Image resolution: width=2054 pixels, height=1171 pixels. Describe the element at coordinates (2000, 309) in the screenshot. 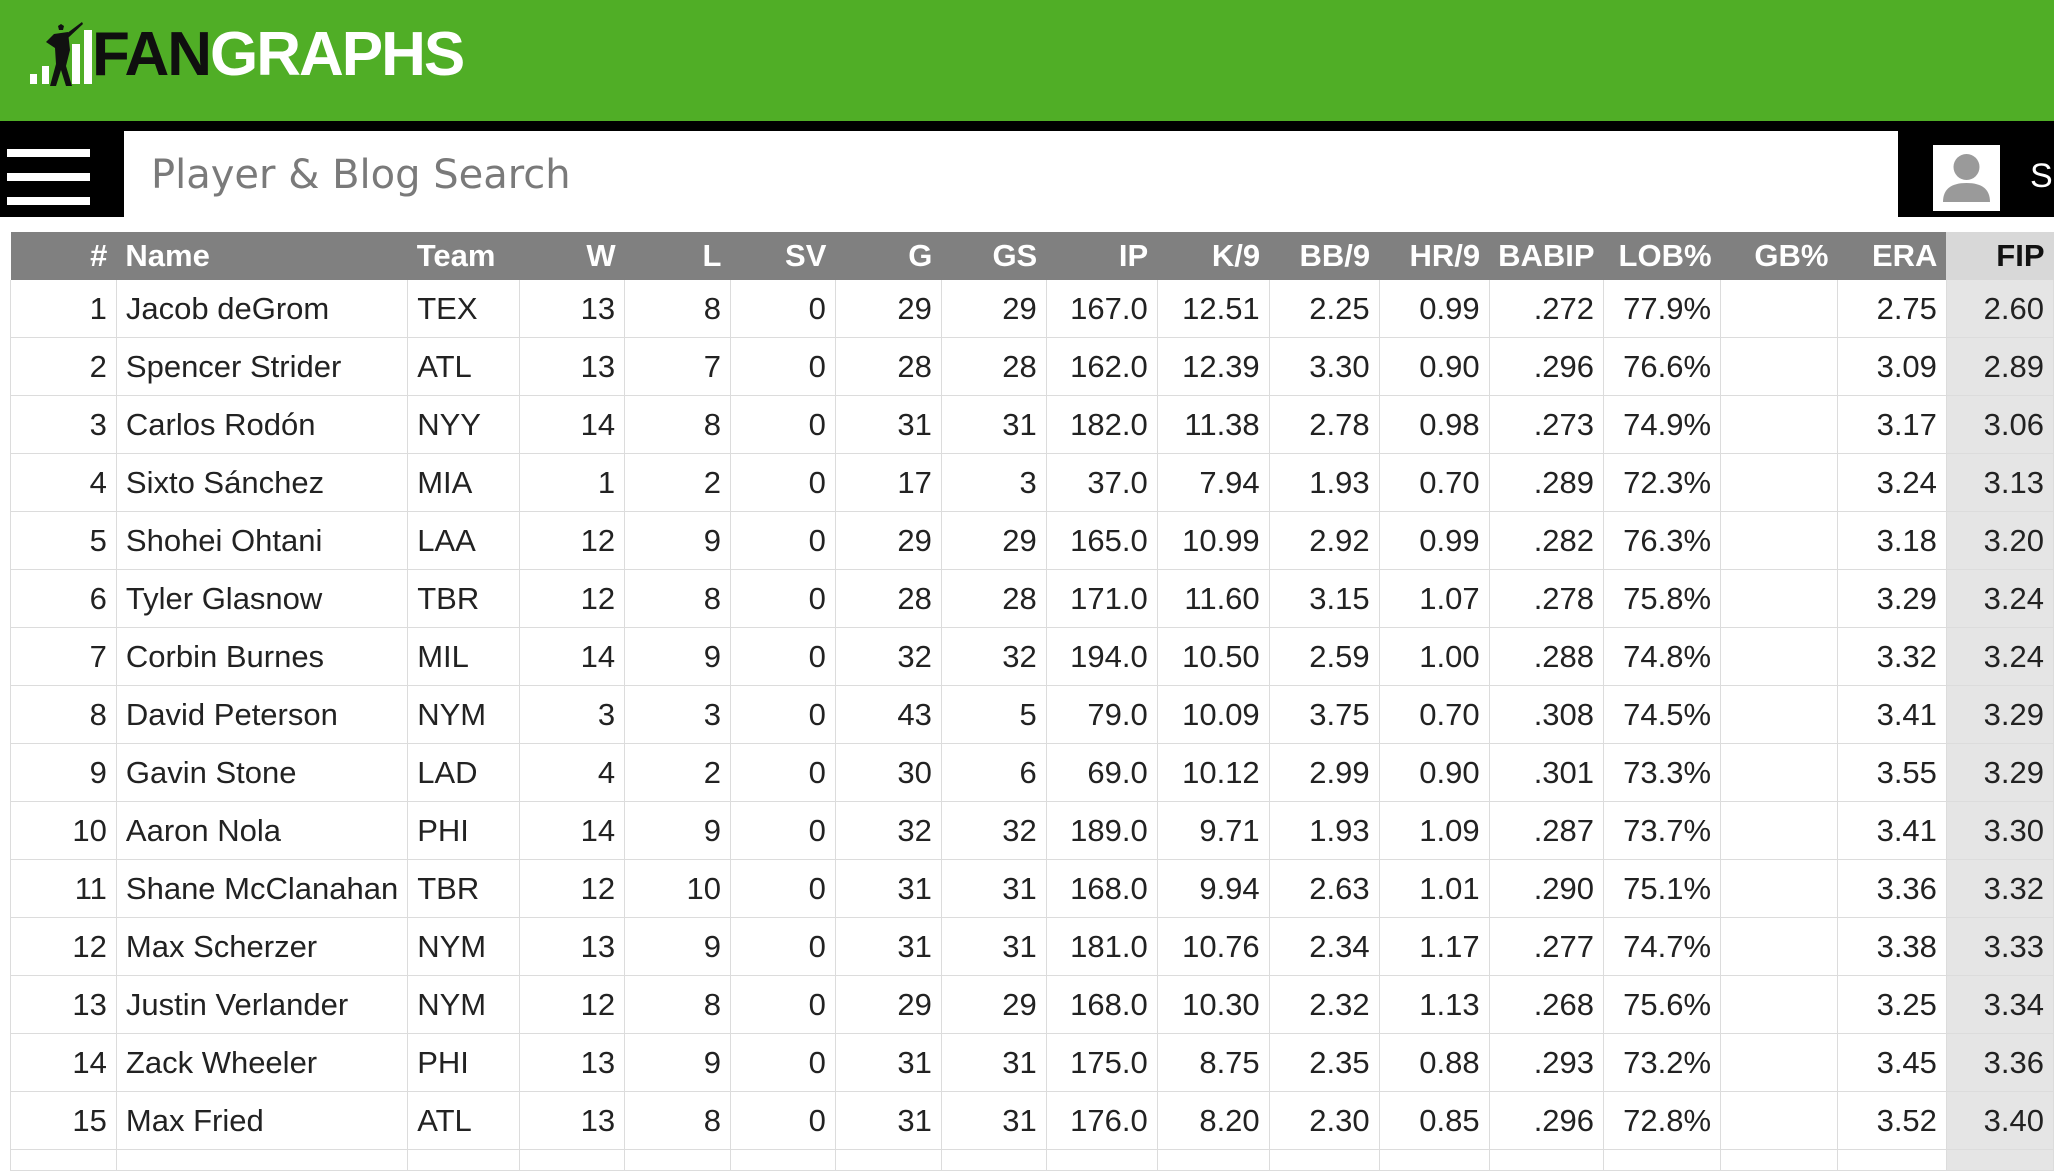

I see `cell-fip: 2.60` at that location.